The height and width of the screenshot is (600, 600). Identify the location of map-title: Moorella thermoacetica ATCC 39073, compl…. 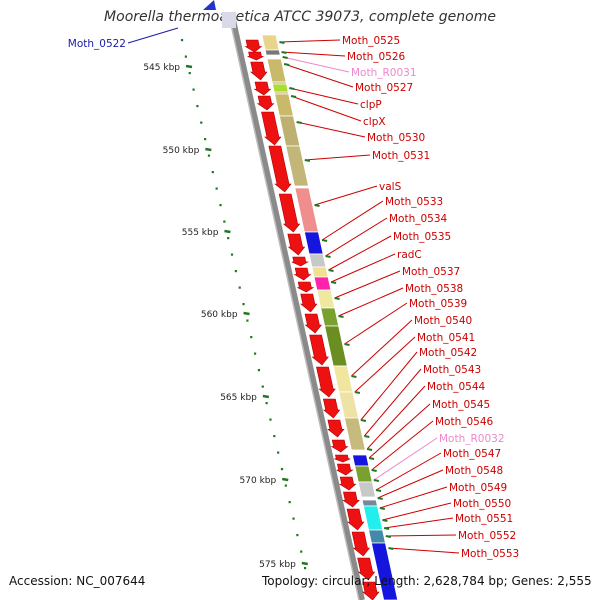
(300, 17).